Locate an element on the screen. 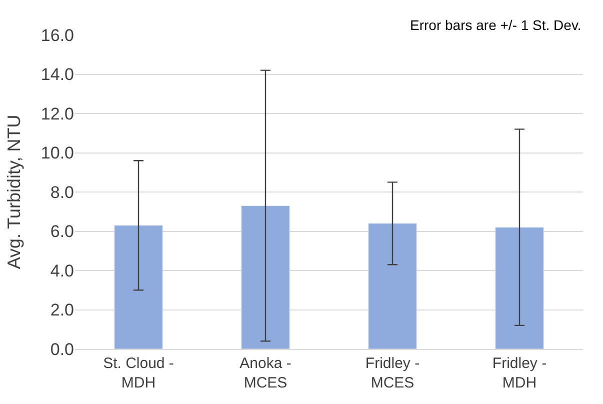 The height and width of the screenshot is (404, 603). x-tick-label: St. Cloud - MDH is located at coordinates (138, 373).